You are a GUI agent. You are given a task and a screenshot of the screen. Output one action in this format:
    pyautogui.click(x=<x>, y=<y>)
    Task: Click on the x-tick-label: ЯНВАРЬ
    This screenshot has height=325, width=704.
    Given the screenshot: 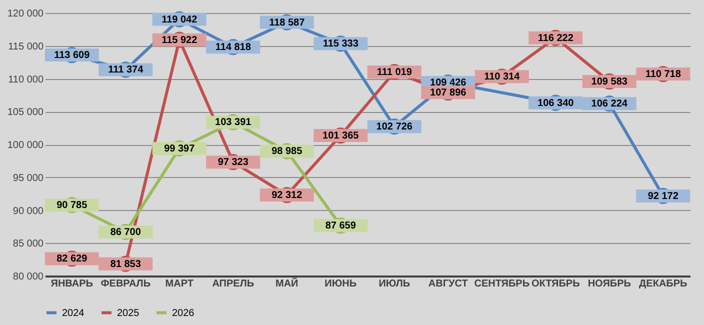 What is the action you would take?
    pyautogui.click(x=71, y=284)
    